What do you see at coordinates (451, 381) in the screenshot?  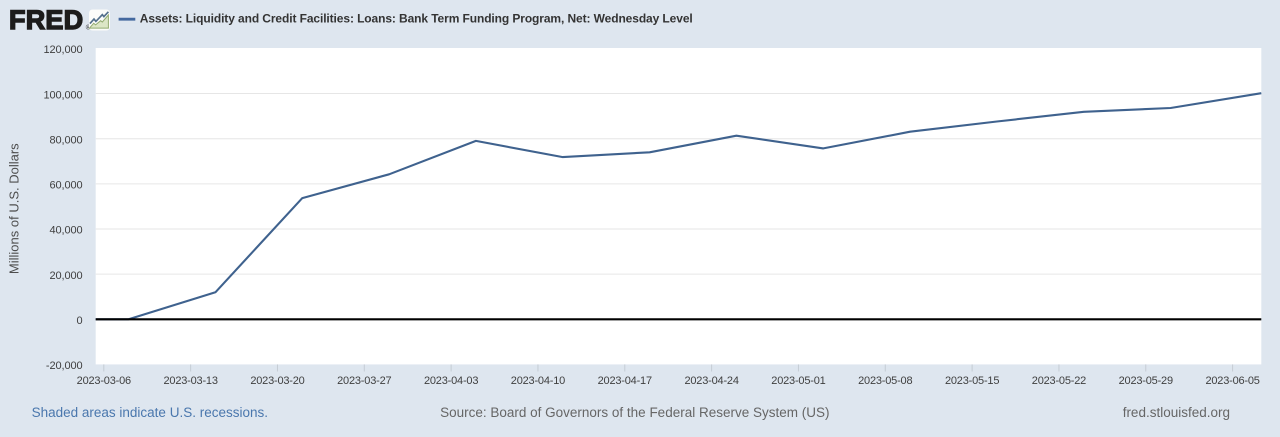 I see `svg-text: 2023-04-03` at bounding box center [451, 381].